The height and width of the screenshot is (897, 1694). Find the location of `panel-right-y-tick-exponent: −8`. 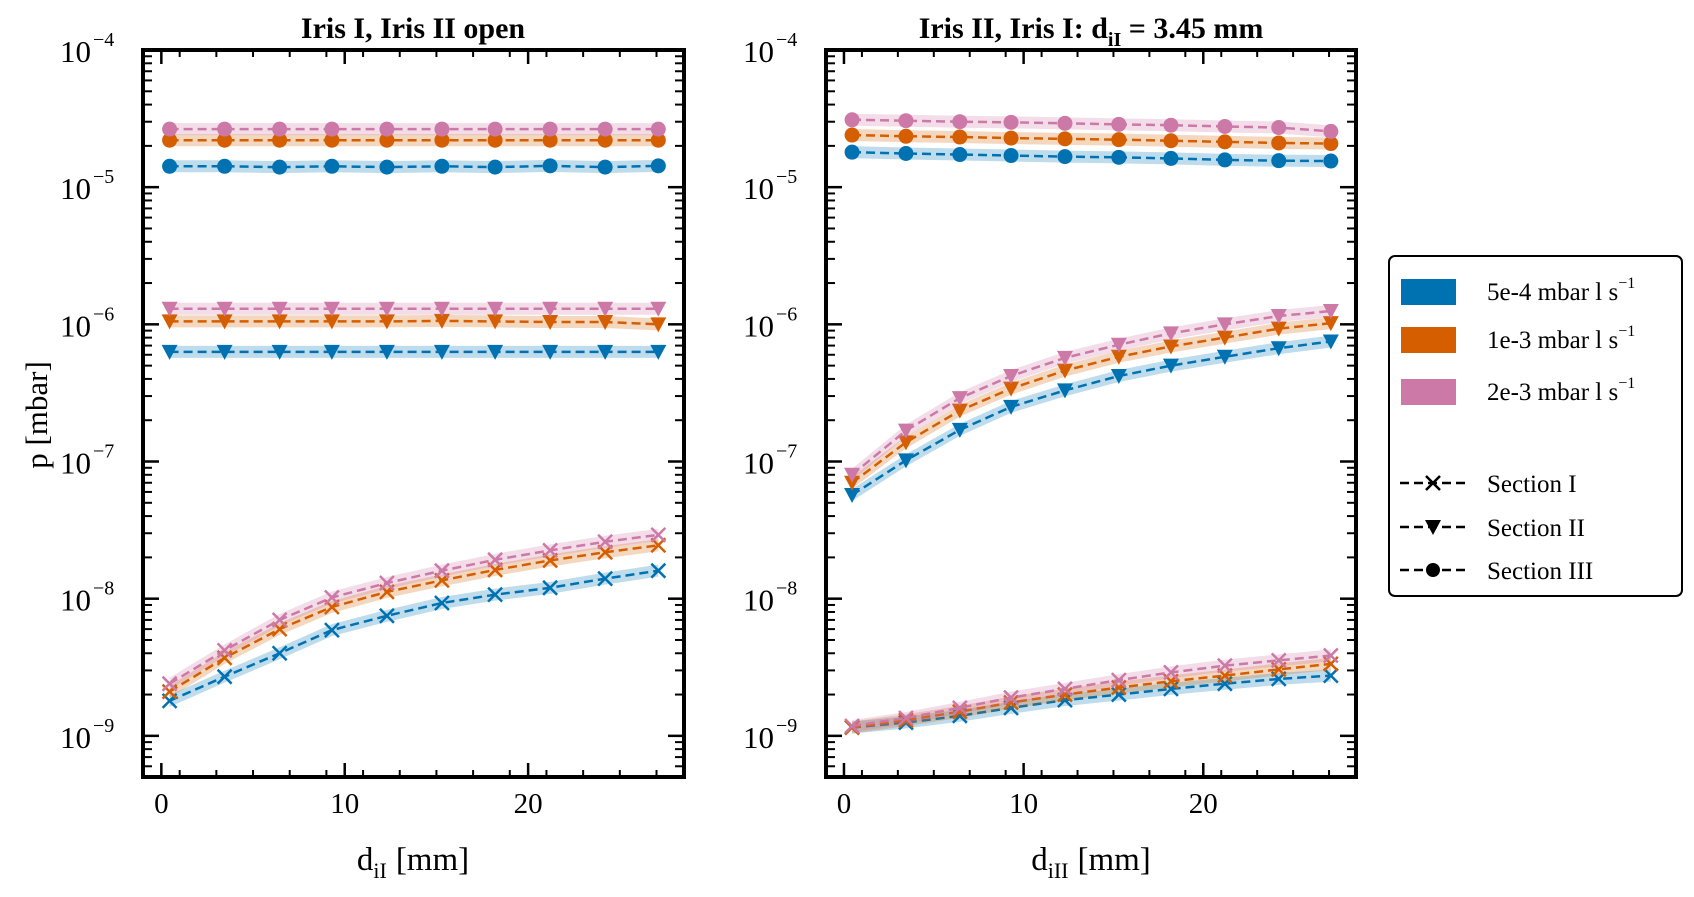

panel-right-y-tick-exponent: −8 is located at coordinates (786, 589).